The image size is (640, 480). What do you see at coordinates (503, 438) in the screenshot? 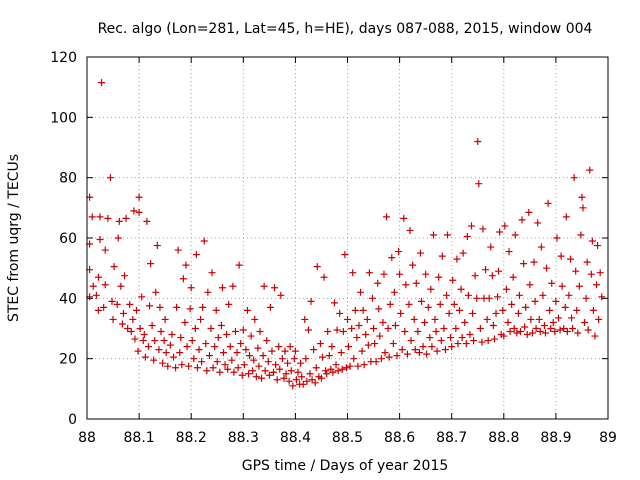
I see `x-tick-label: 88.8` at bounding box center [503, 438].